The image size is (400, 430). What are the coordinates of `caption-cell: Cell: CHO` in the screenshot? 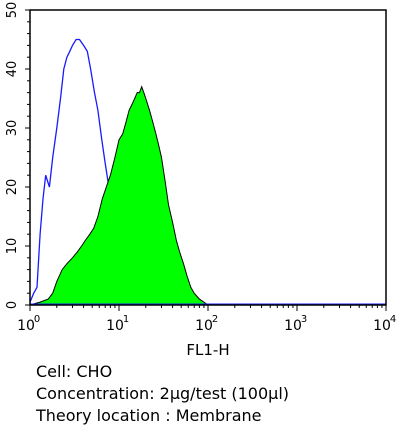 It's located at (74, 371).